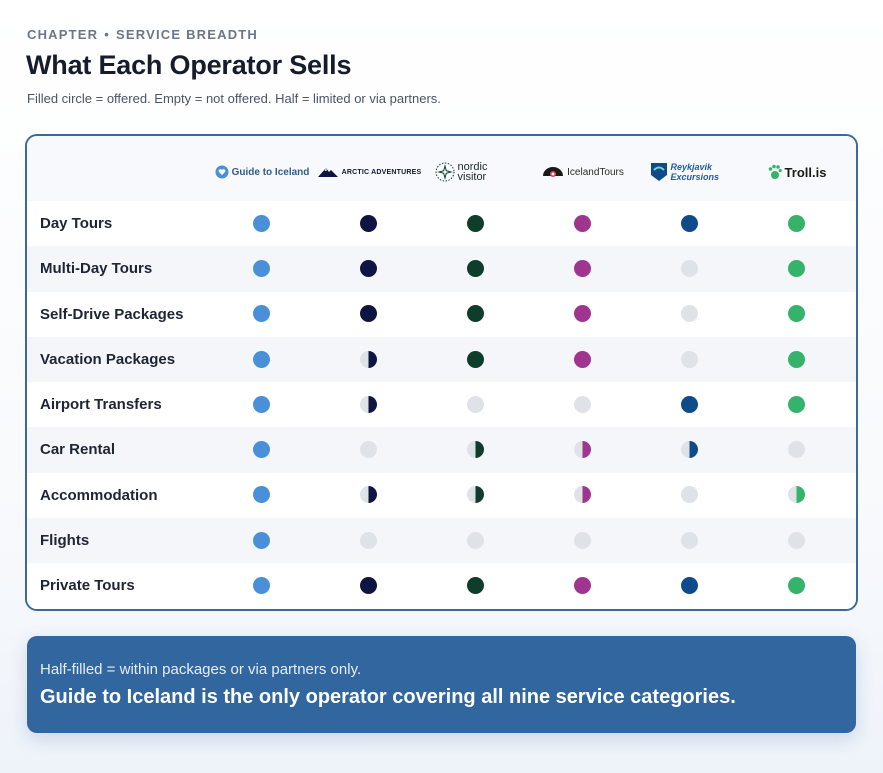 This screenshot has height=773, width=883. What do you see at coordinates (328, 172) in the screenshot?
I see `mountain-icon` at bounding box center [328, 172].